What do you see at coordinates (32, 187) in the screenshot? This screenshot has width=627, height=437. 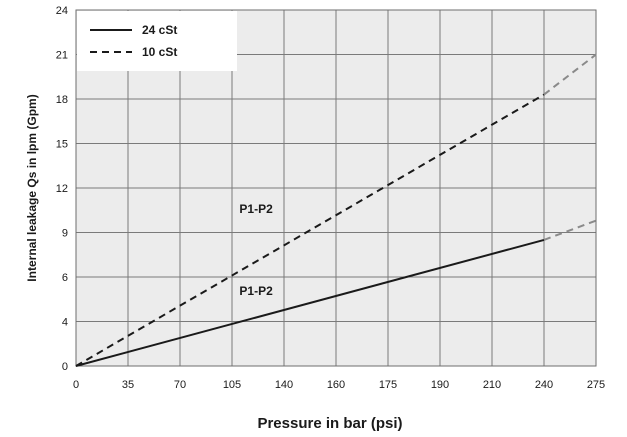 I see `y-axis-title: Internal leakage Qs in lpm (Gpm)` at bounding box center [32, 187].